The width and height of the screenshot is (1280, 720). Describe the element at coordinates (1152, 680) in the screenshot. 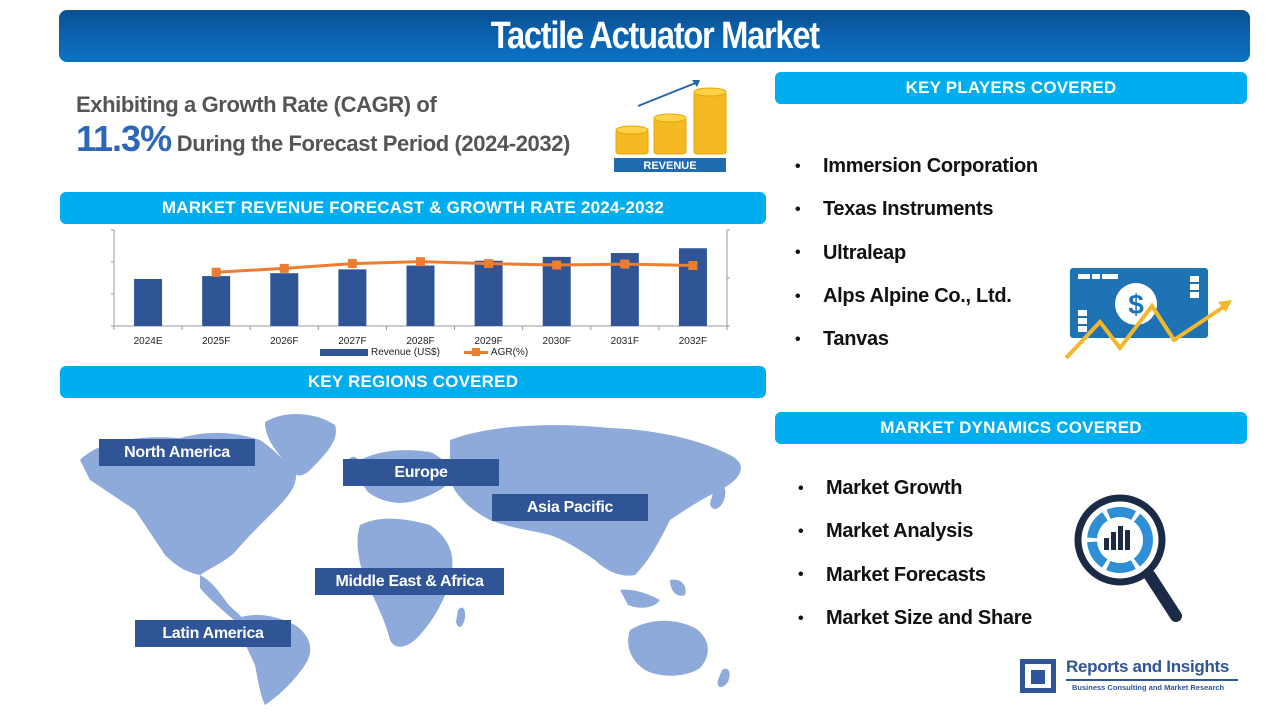

I see `logo-divider` at that location.